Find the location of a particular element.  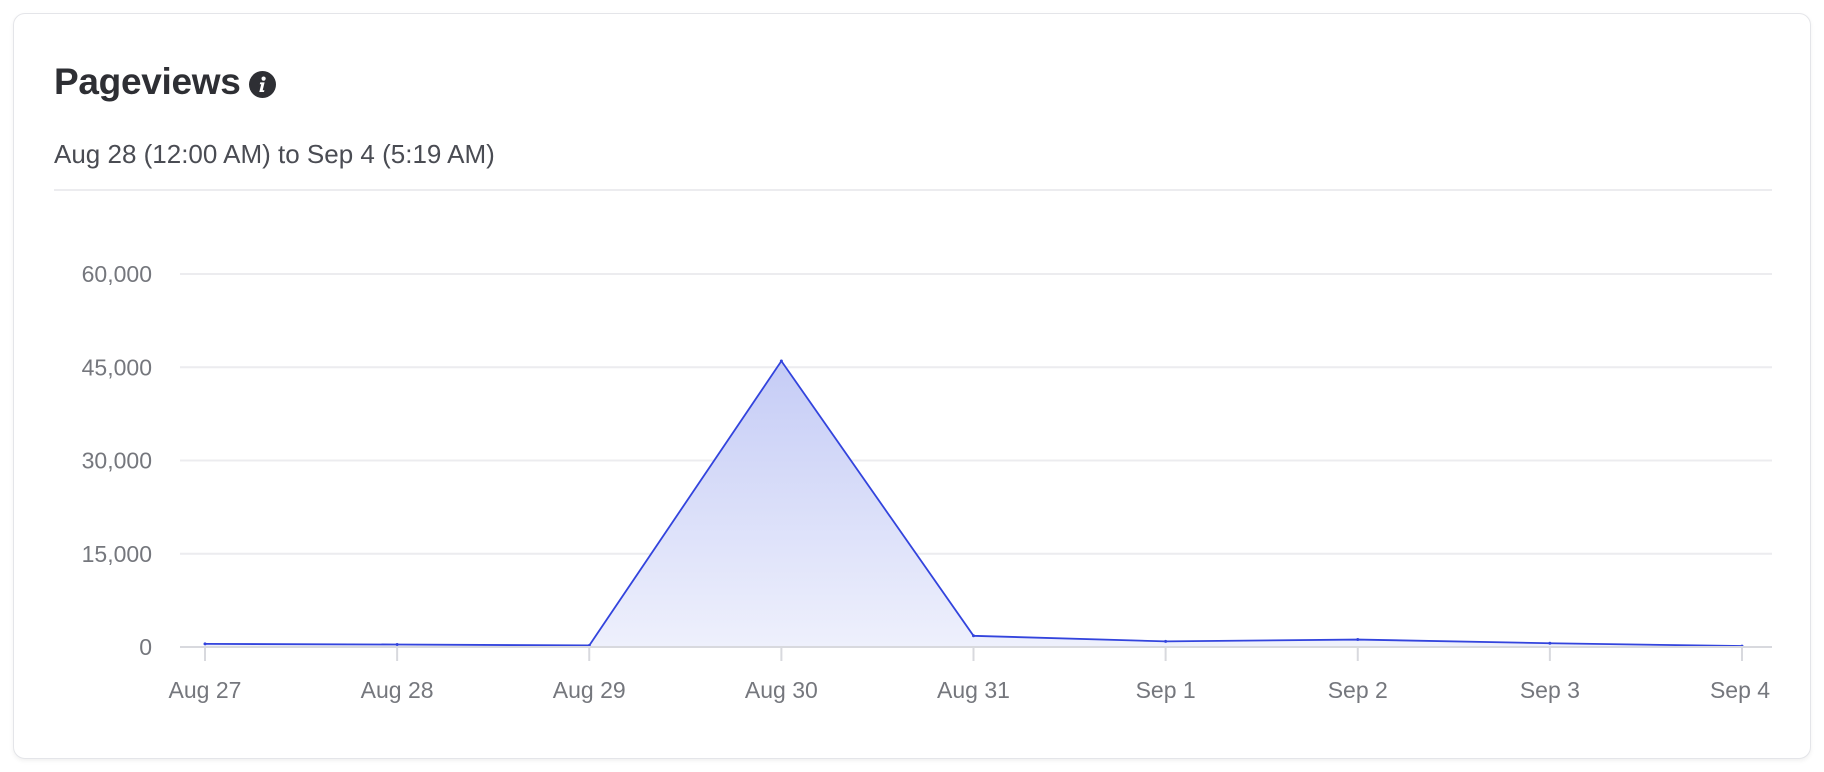

y-tick-label: 0 is located at coordinates (145, 647).